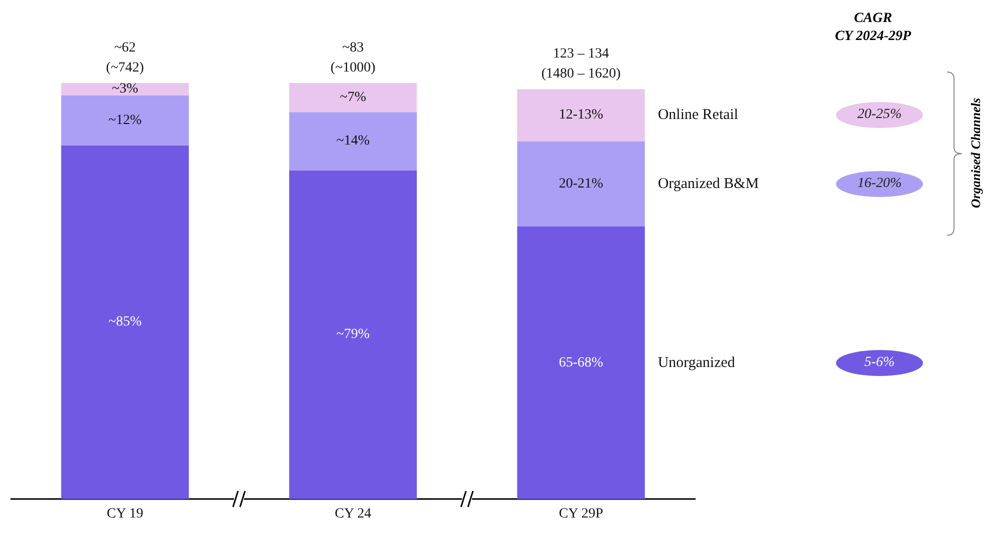 This screenshot has width=997, height=537. I want to click on data-label: ~7%, so click(353, 98).